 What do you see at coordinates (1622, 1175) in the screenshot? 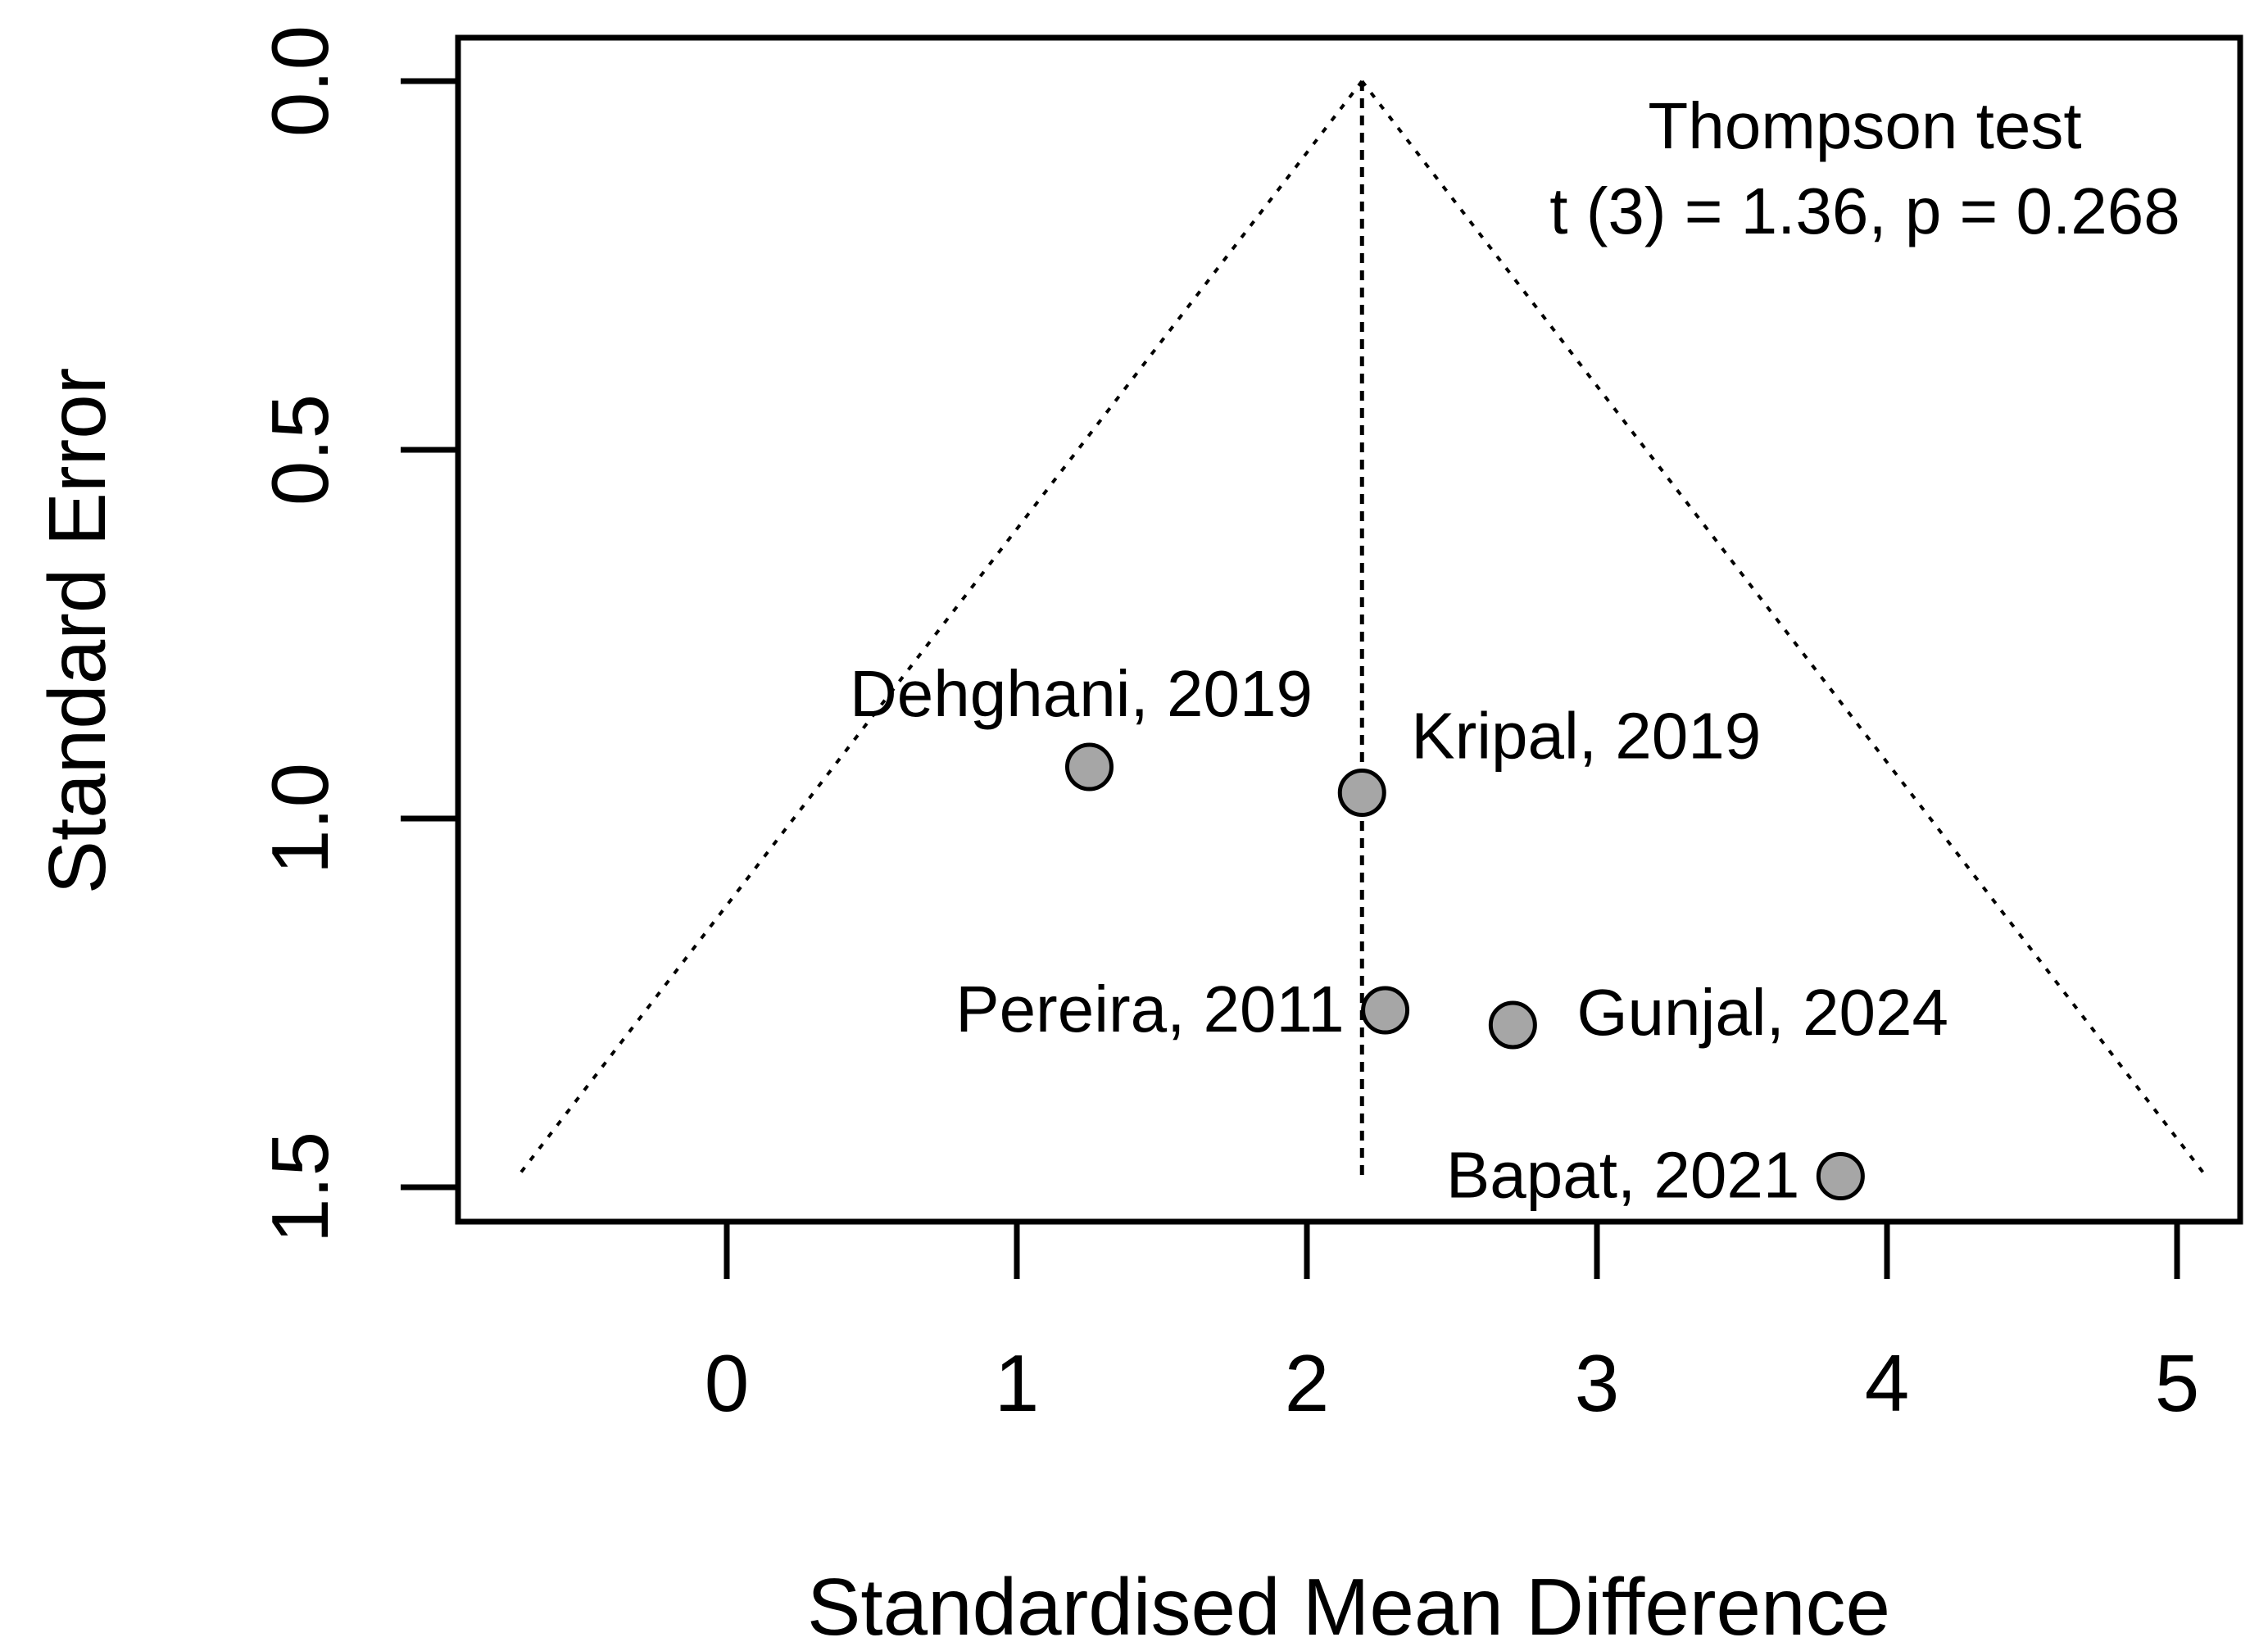
I see `study-label: Bapat, 2021` at bounding box center [1622, 1175].